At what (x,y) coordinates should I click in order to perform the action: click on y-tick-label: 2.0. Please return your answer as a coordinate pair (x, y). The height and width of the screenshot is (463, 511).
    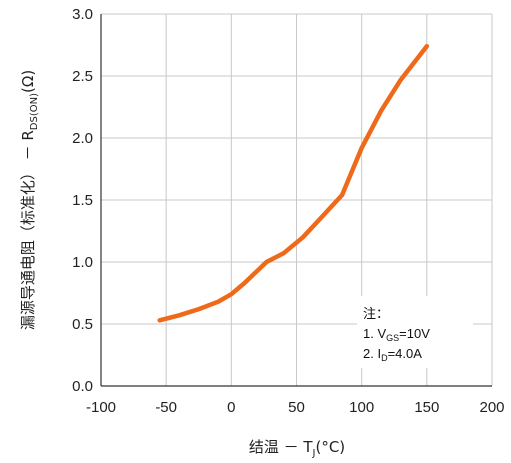
    Looking at the image, I should click on (82, 138).